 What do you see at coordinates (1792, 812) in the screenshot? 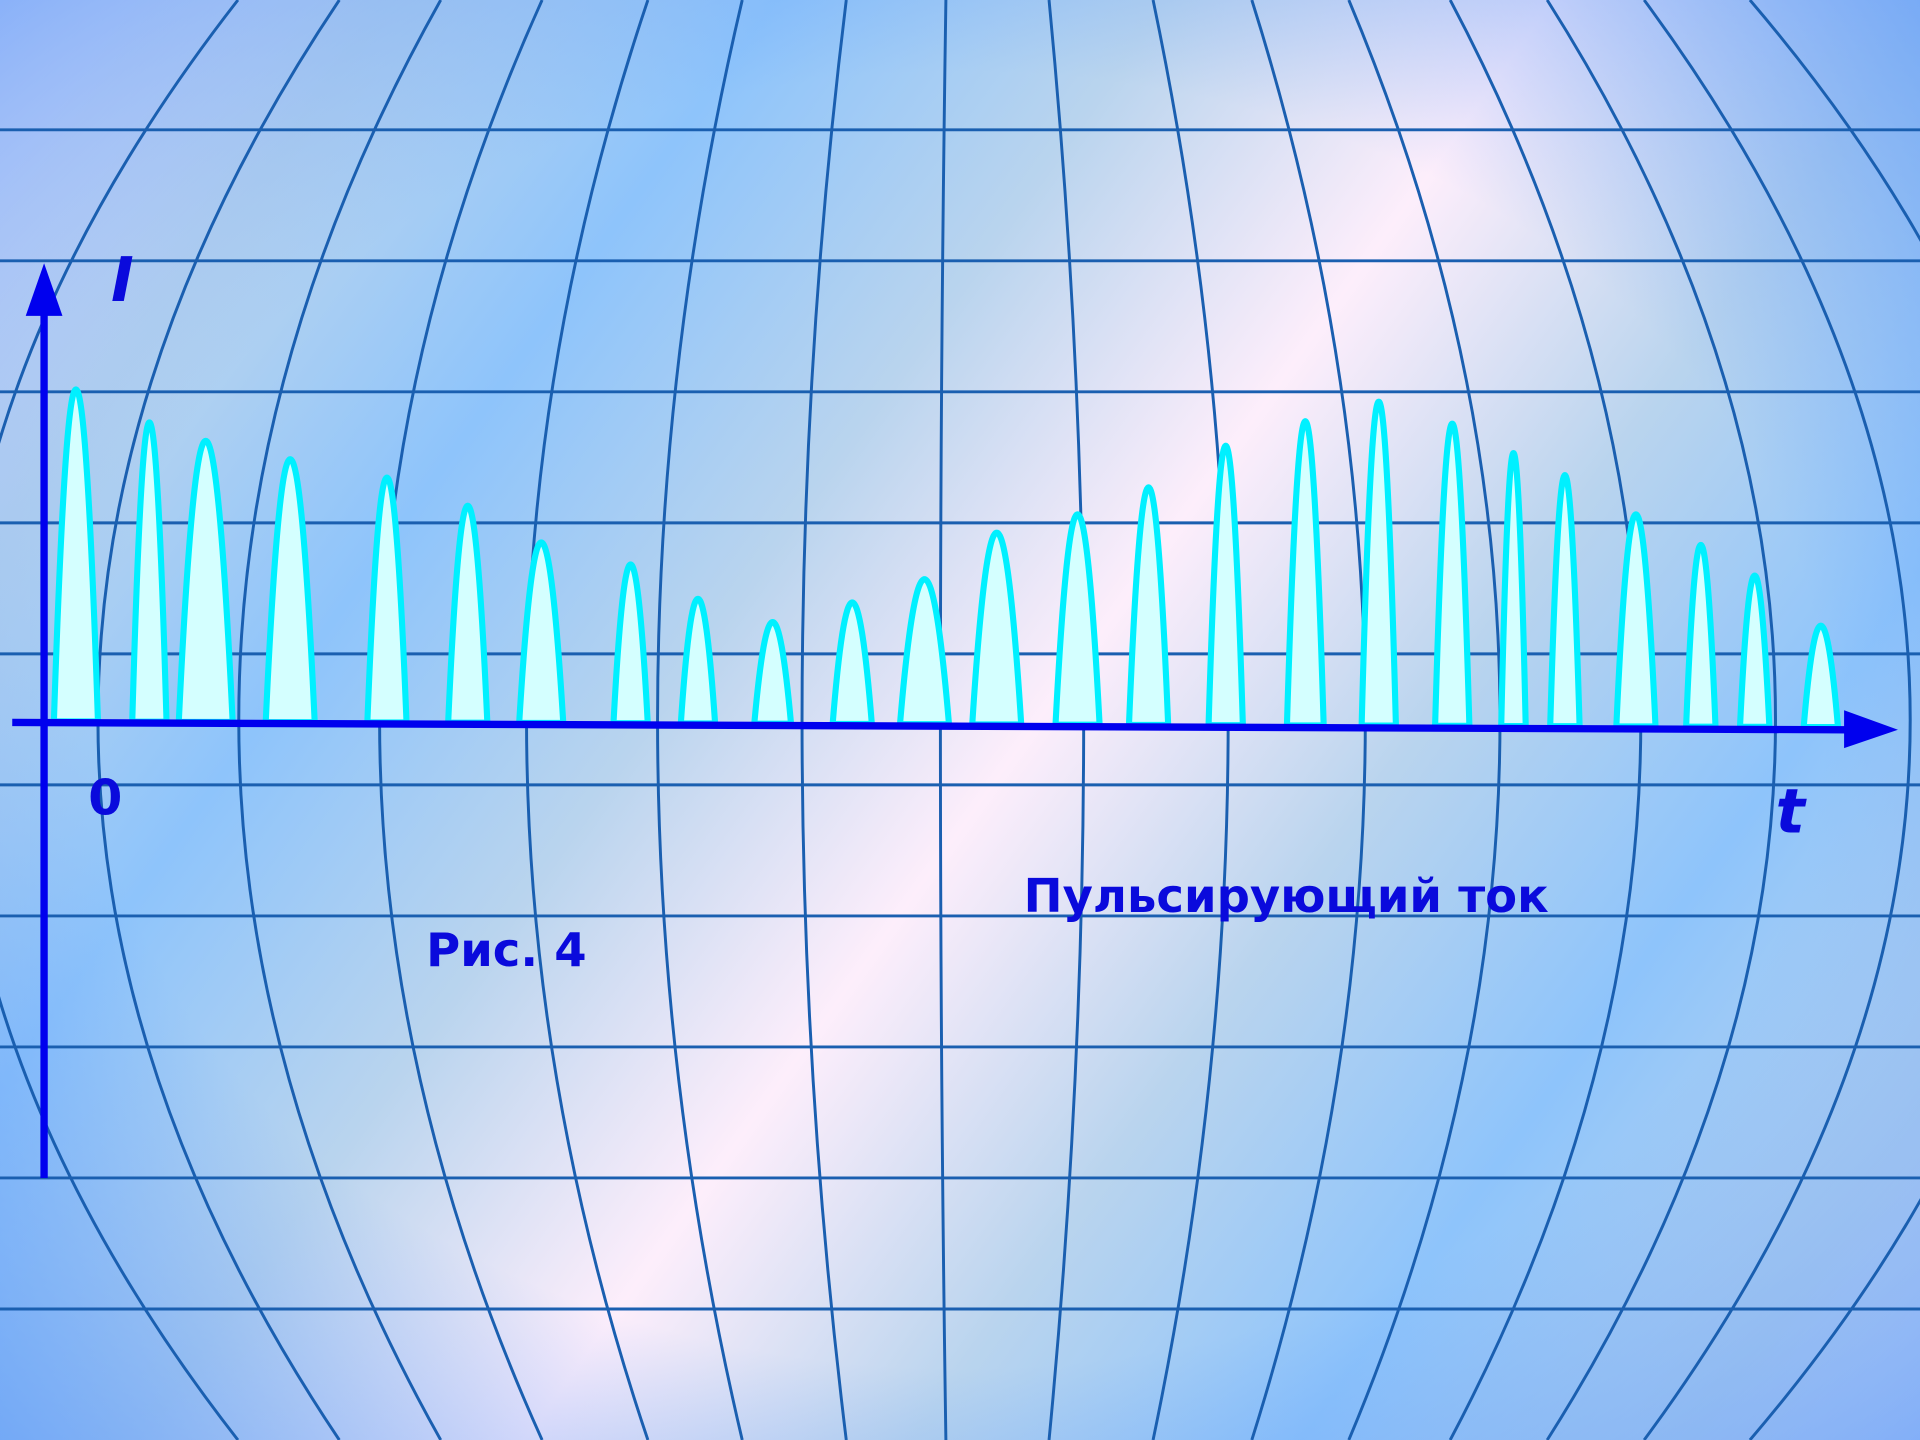
I see `x-axis-label: t` at bounding box center [1792, 812].